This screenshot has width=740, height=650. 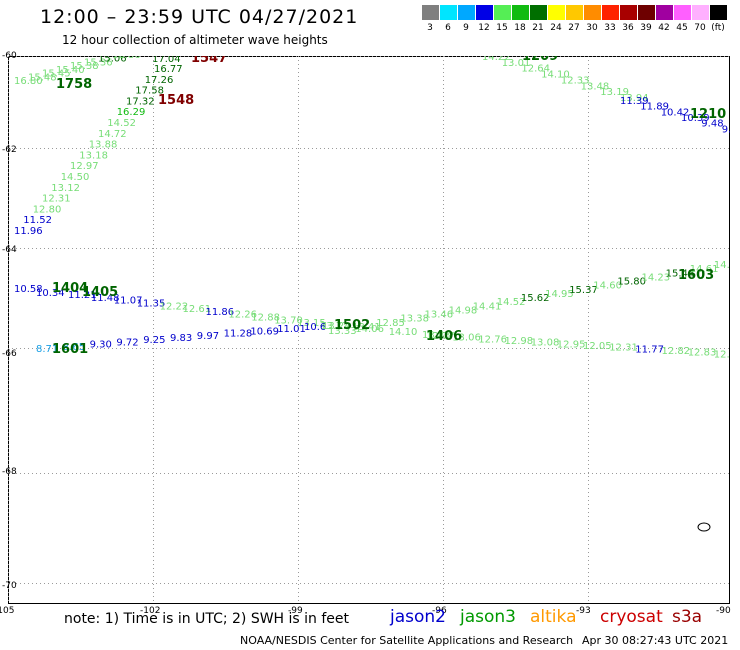 I want to click on wave-height-value: 14.22, so click(x=496, y=59).